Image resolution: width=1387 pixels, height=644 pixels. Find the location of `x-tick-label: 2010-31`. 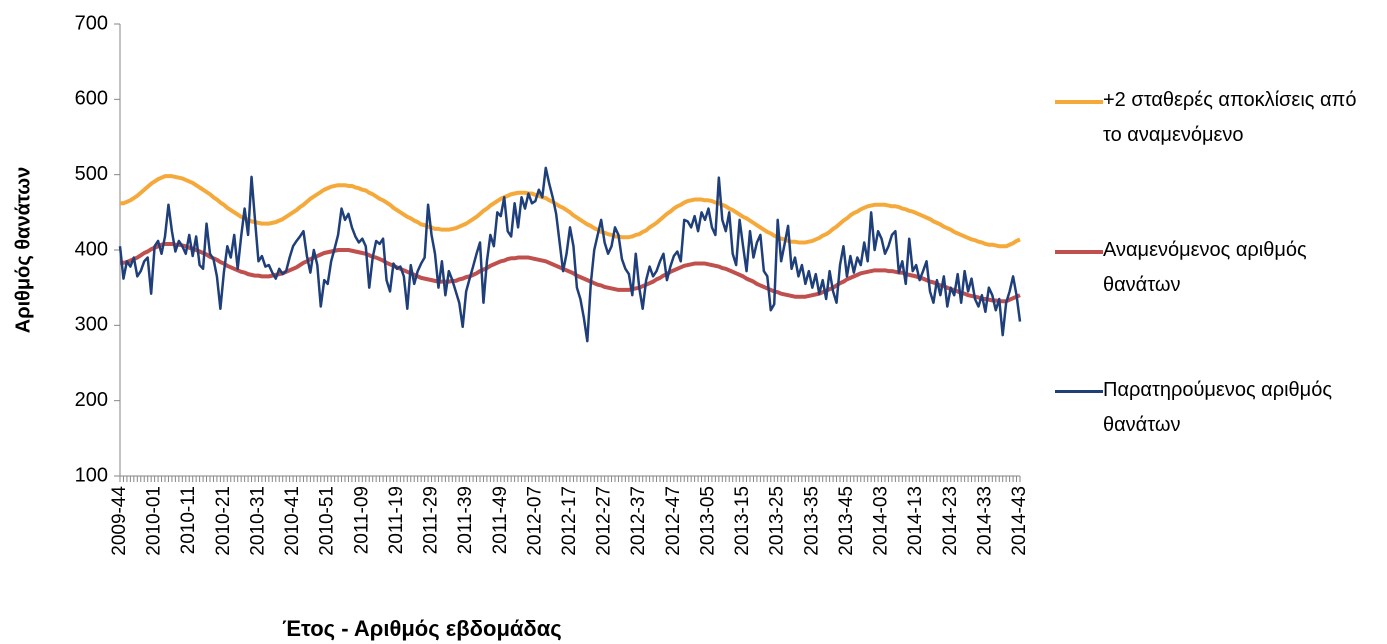

x-tick-label: 2010-31 is located at coordinates (257, 521).